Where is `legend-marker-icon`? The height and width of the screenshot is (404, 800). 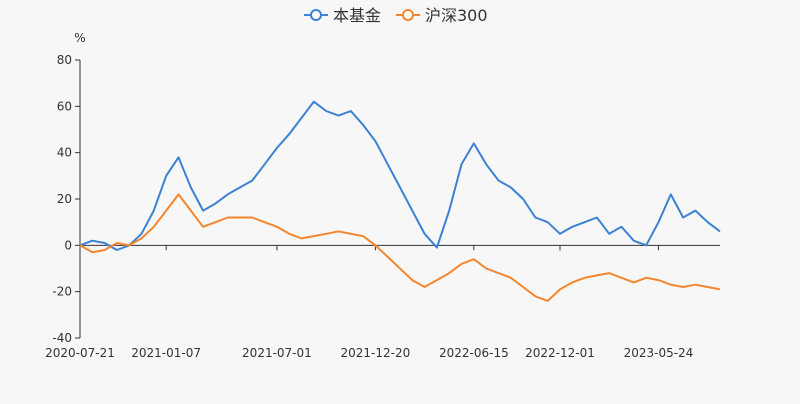 legend-marker-icon is located at coordinates (316, 15).